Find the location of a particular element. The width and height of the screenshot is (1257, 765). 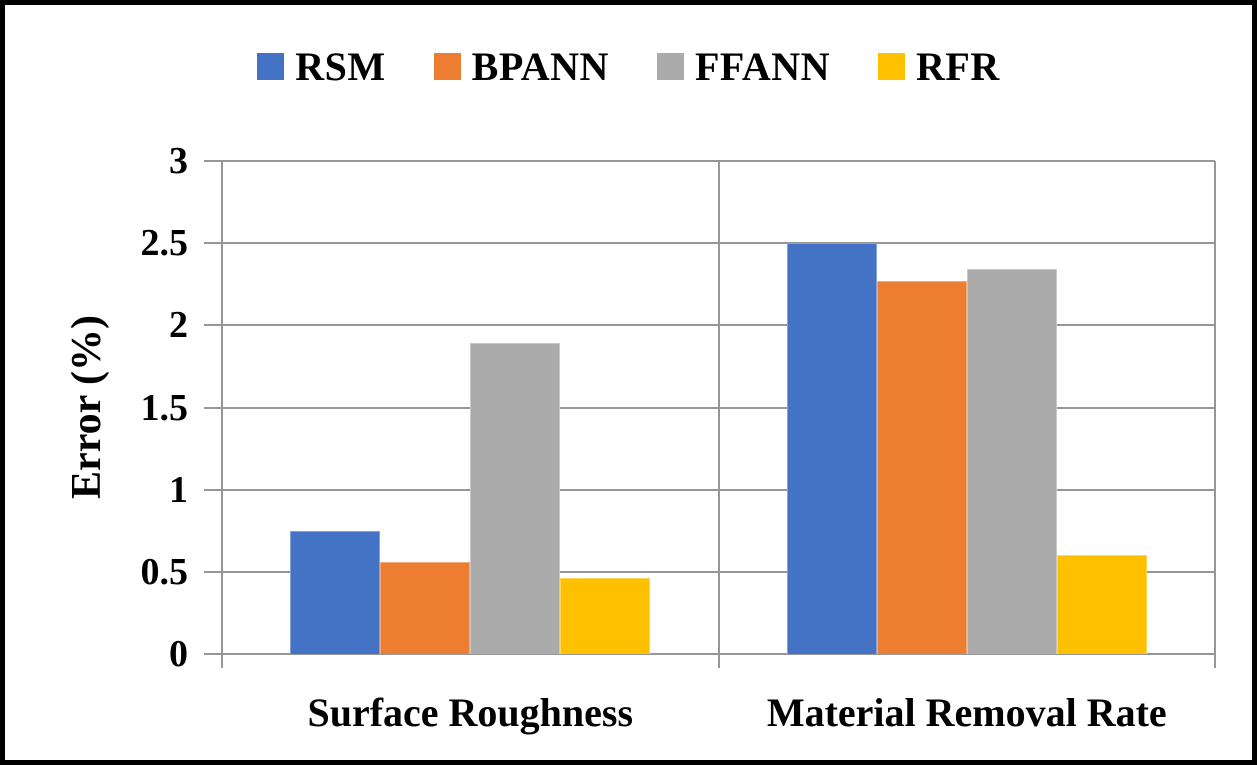

legend-label: FFANN is located at coordinates (762, 66).